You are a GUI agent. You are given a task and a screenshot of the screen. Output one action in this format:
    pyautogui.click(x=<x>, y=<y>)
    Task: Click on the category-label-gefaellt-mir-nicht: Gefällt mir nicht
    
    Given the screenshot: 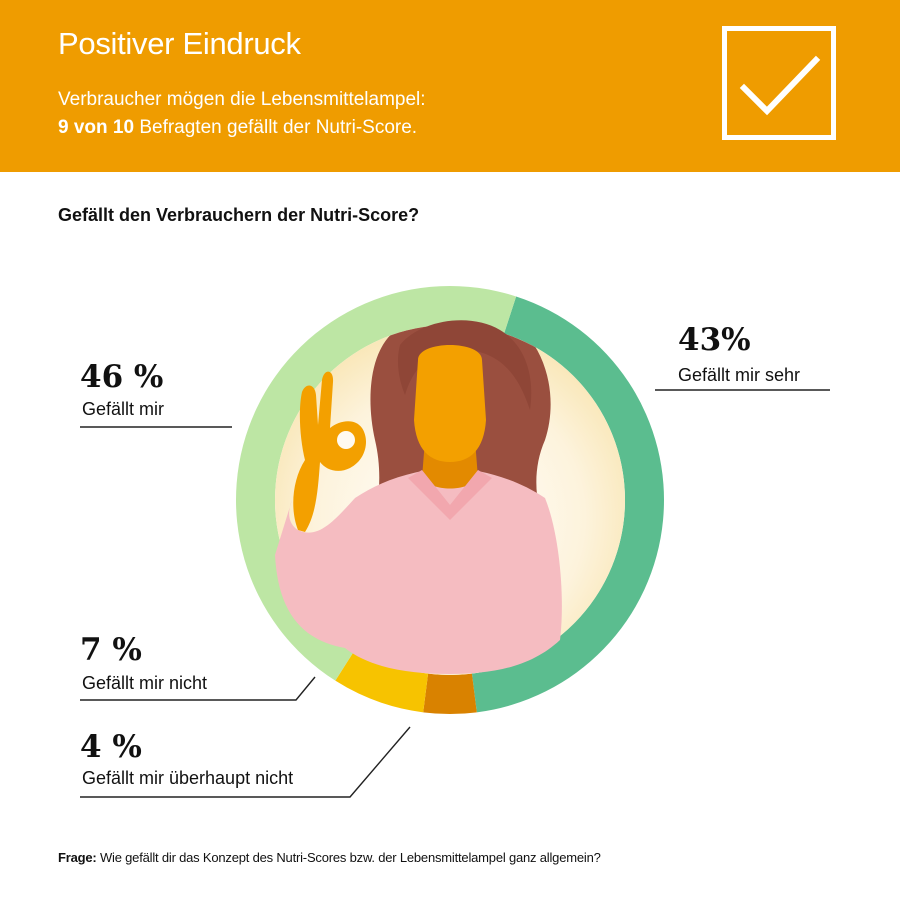 What is the action you would take?
    pyautogui.click(x=145, y=683)
    